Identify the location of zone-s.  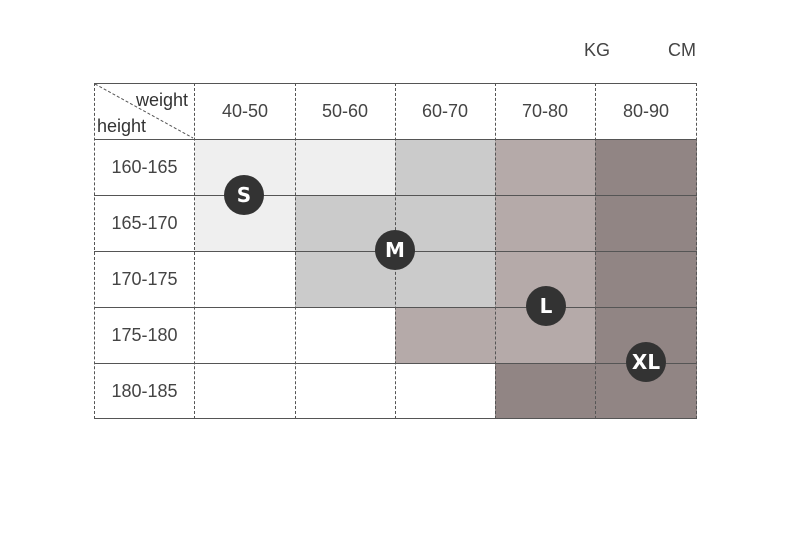
(345, 167).